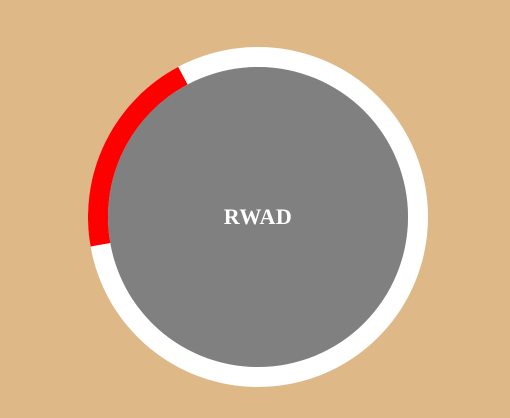  Describe the element at coordinates (138, 156) in the screenshot. I see `progress-arc` at that location.